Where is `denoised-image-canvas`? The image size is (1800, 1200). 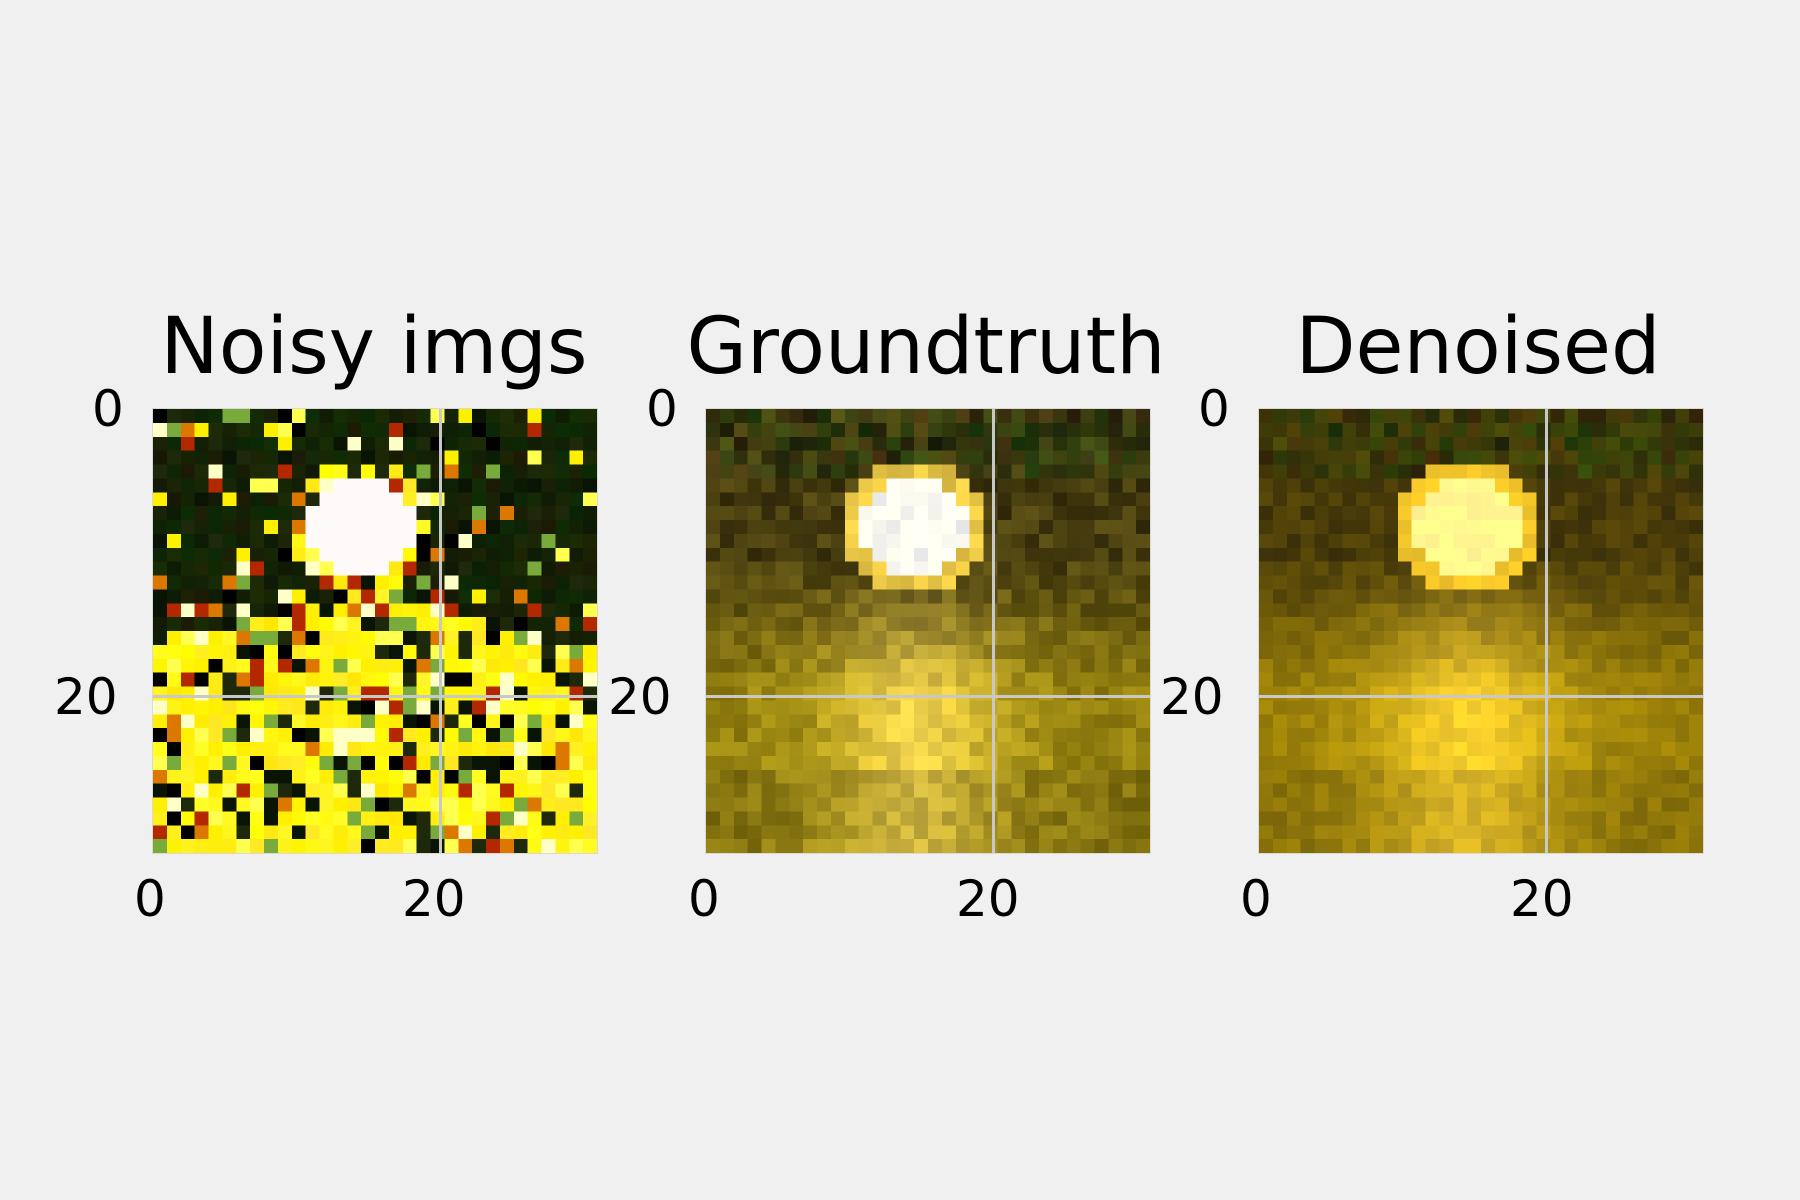 denoised-image-canvas is located at coordinates (1481, 631).